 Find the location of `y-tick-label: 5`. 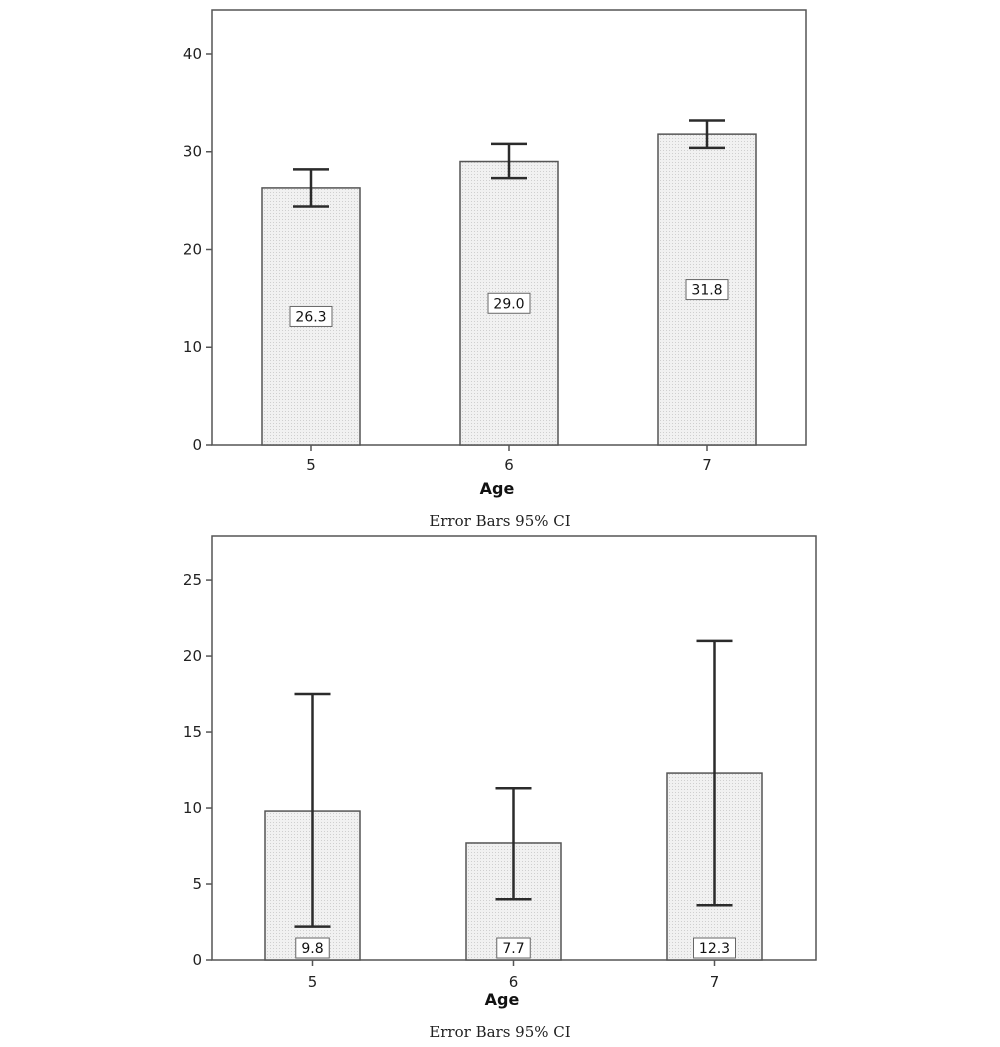

y-tick-label: 5 is located at coordinates (197, 884).